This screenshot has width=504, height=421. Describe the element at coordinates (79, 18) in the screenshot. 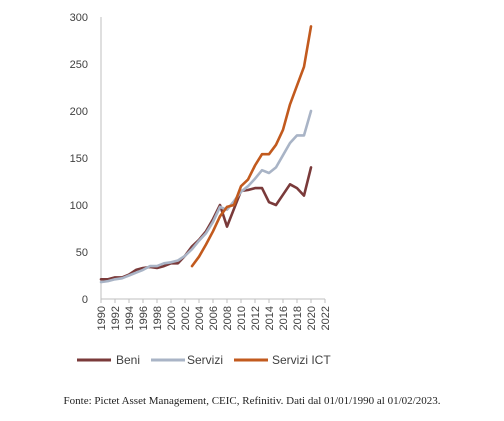

I see `y-tick-label: 300` at that location.